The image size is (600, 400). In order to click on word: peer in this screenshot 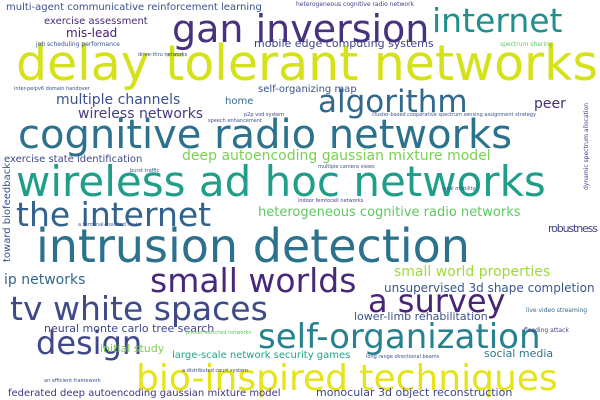, I will do `click(550, 104)`.